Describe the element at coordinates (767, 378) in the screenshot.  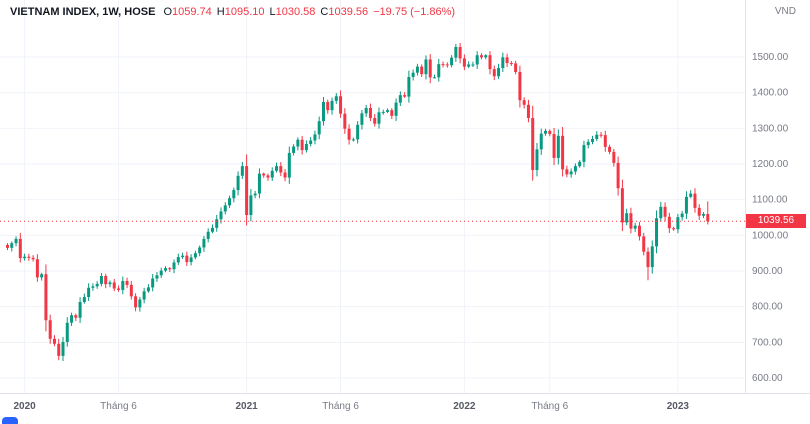
I see `svg-text: 600.00` at that location.